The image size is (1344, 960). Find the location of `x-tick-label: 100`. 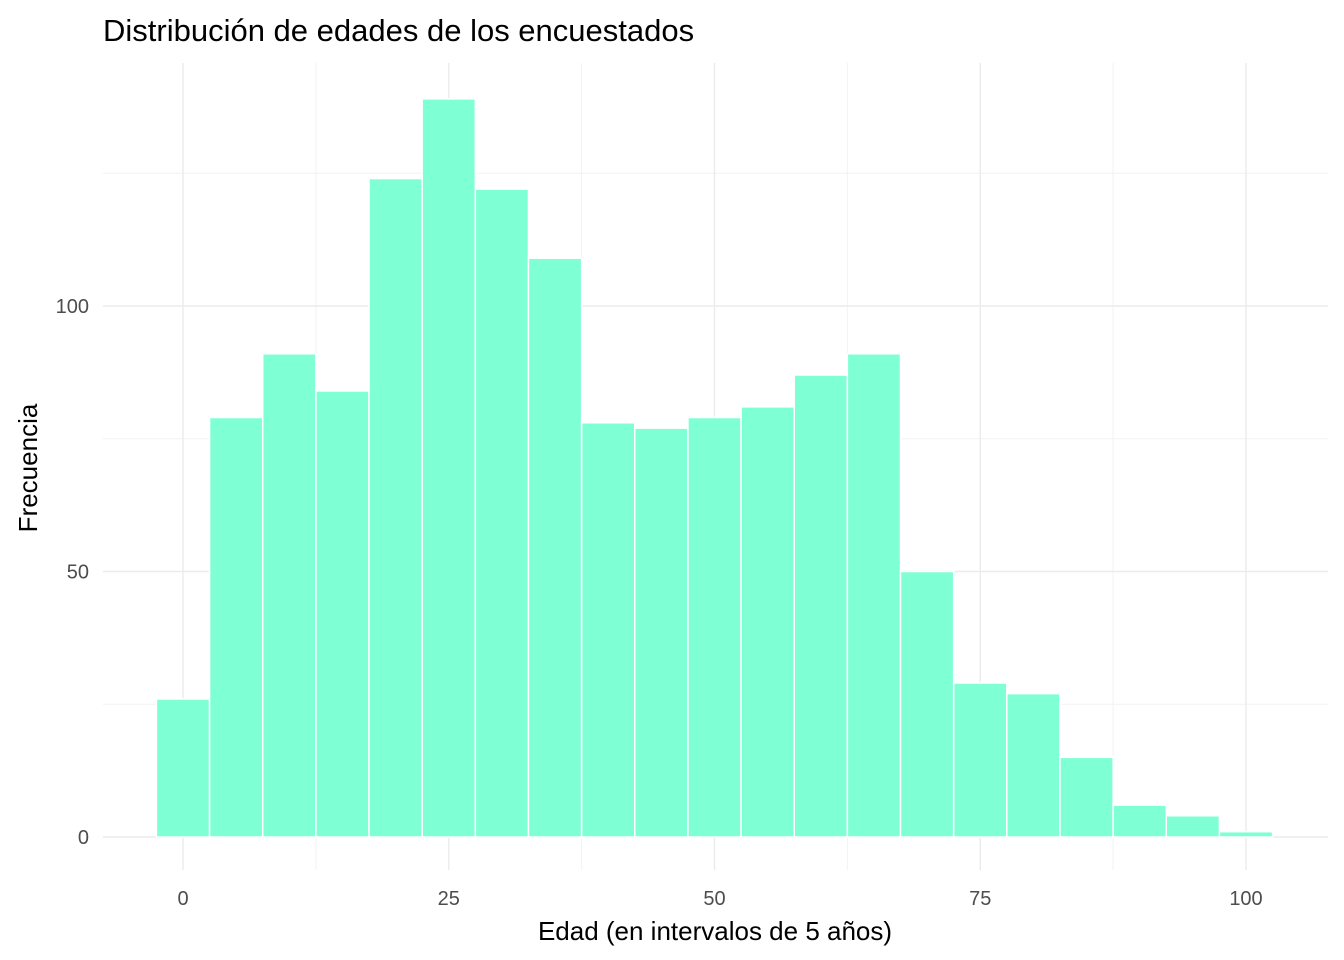

x-tick-label: 100 is located at coordinates (1245, 899).